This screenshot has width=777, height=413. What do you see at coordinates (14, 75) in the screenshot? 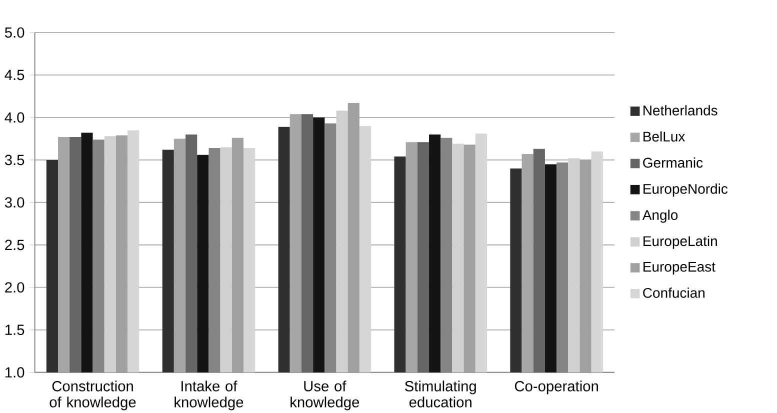
I see `y-tick-label: 4.5` at bounding box center [14, 75].